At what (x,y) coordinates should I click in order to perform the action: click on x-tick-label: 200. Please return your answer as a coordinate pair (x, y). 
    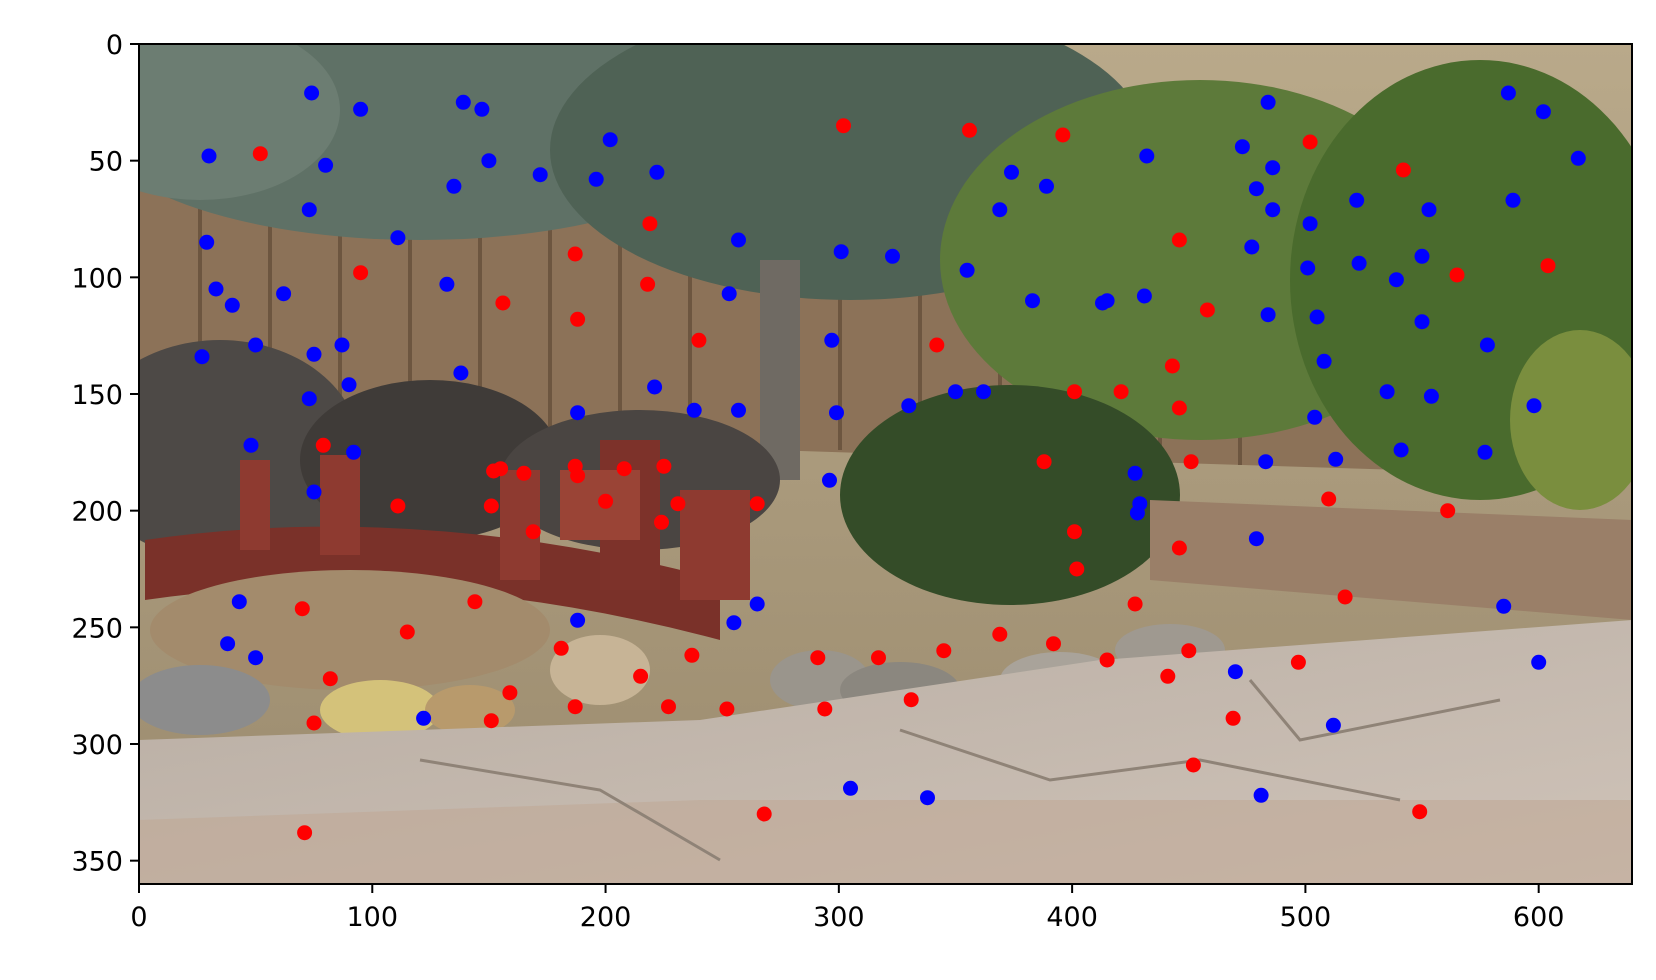
    Looking at the image, I should click on (606, 917).